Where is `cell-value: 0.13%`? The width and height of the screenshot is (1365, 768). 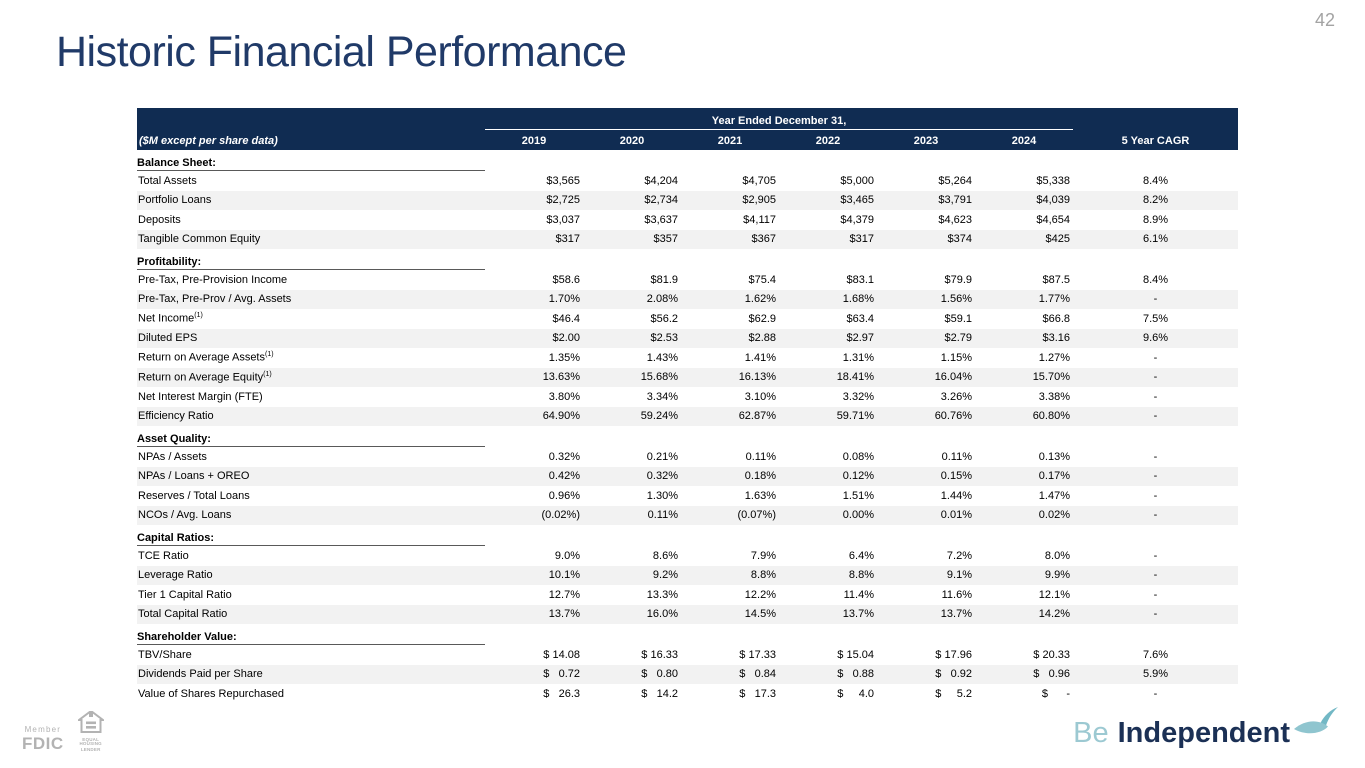
cell-value: 0.13% is located at coordinates (1054, 456).